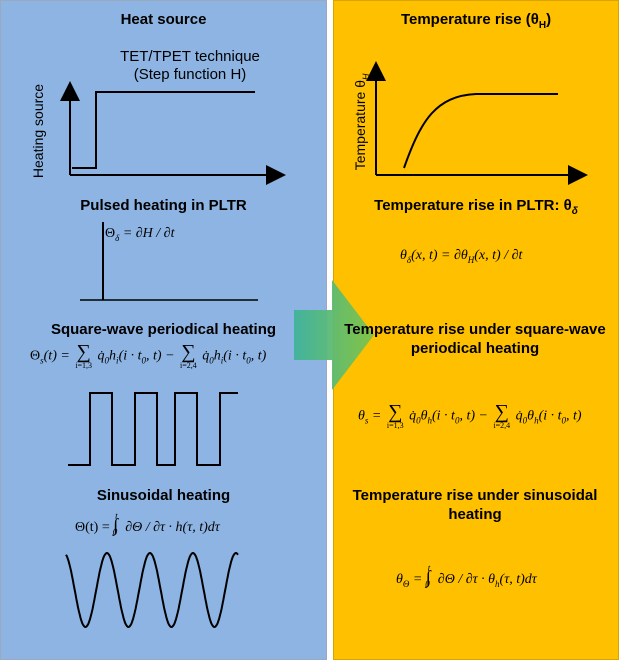  Describe the element at coordinates (476, 21) in the screenshot. I see `temperature-rise-title: Temperature rise (θH)` at that location.